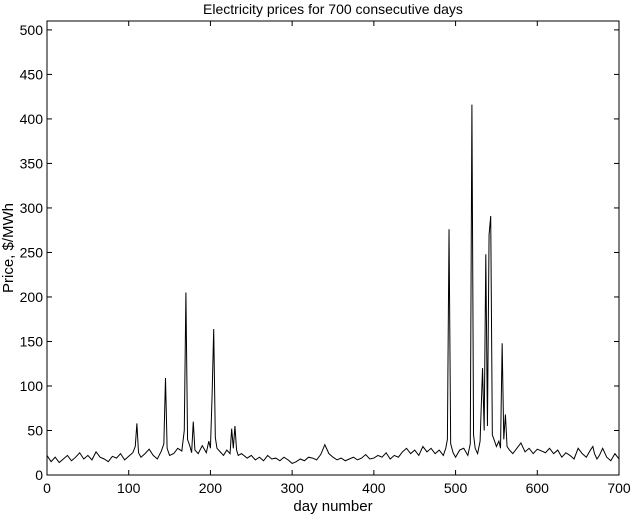  Describe the element at coordinates (47, 488) in the screenshot. I see `x-tick-label: 0` at that location.